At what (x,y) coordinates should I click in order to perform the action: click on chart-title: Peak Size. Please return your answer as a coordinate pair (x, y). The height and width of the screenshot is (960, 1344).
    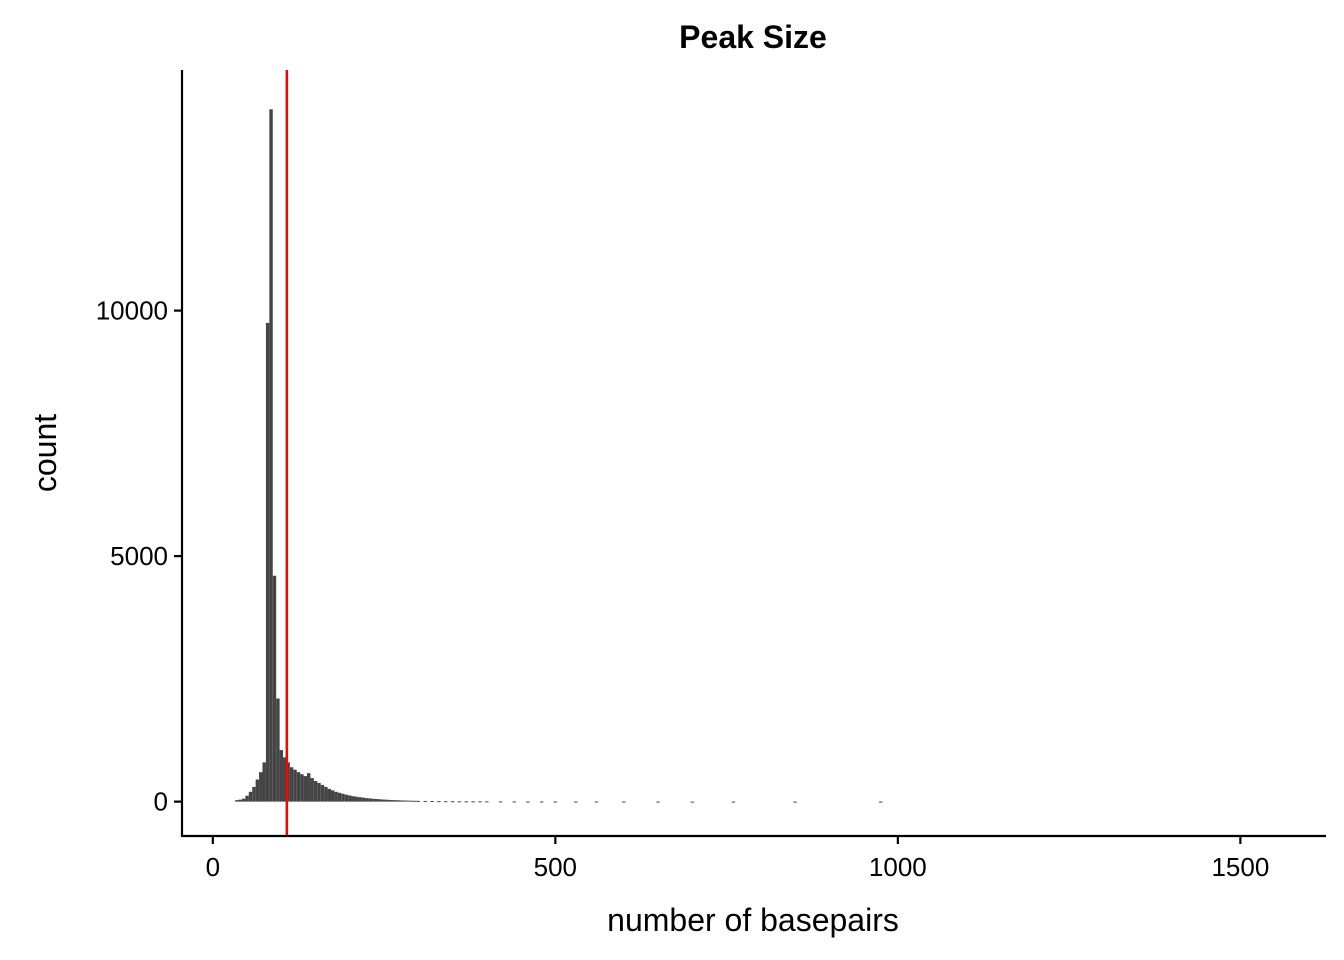
    Looking at the image, I should click on (753, 37).